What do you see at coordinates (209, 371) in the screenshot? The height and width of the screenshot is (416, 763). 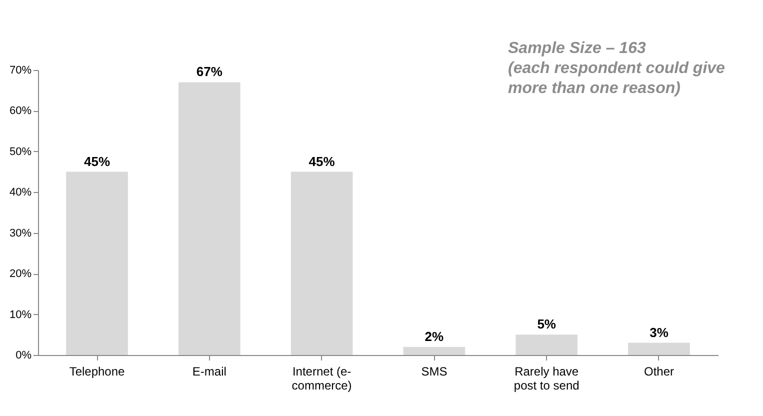 I see `x-tick-label: E-mail` at bounding box center [209, 371].